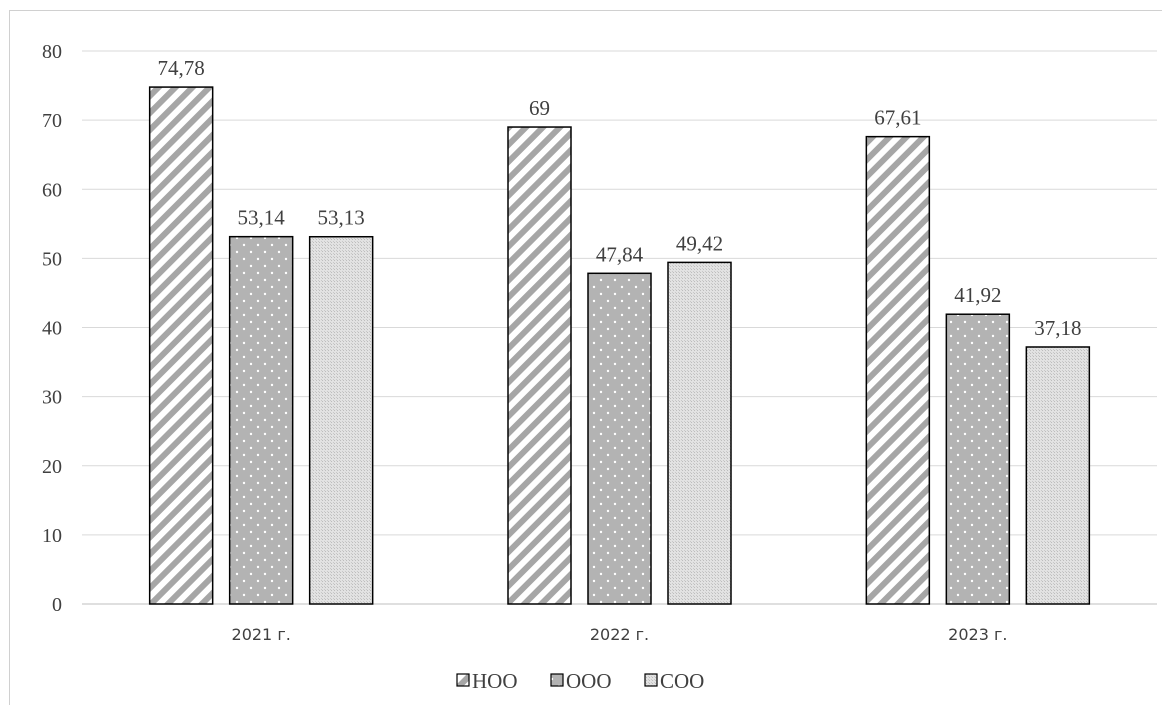  What do you see at coordinates (52, 329) in the screenshot?
I see `y-tick-label: 40` at bounding box center [52, 329].